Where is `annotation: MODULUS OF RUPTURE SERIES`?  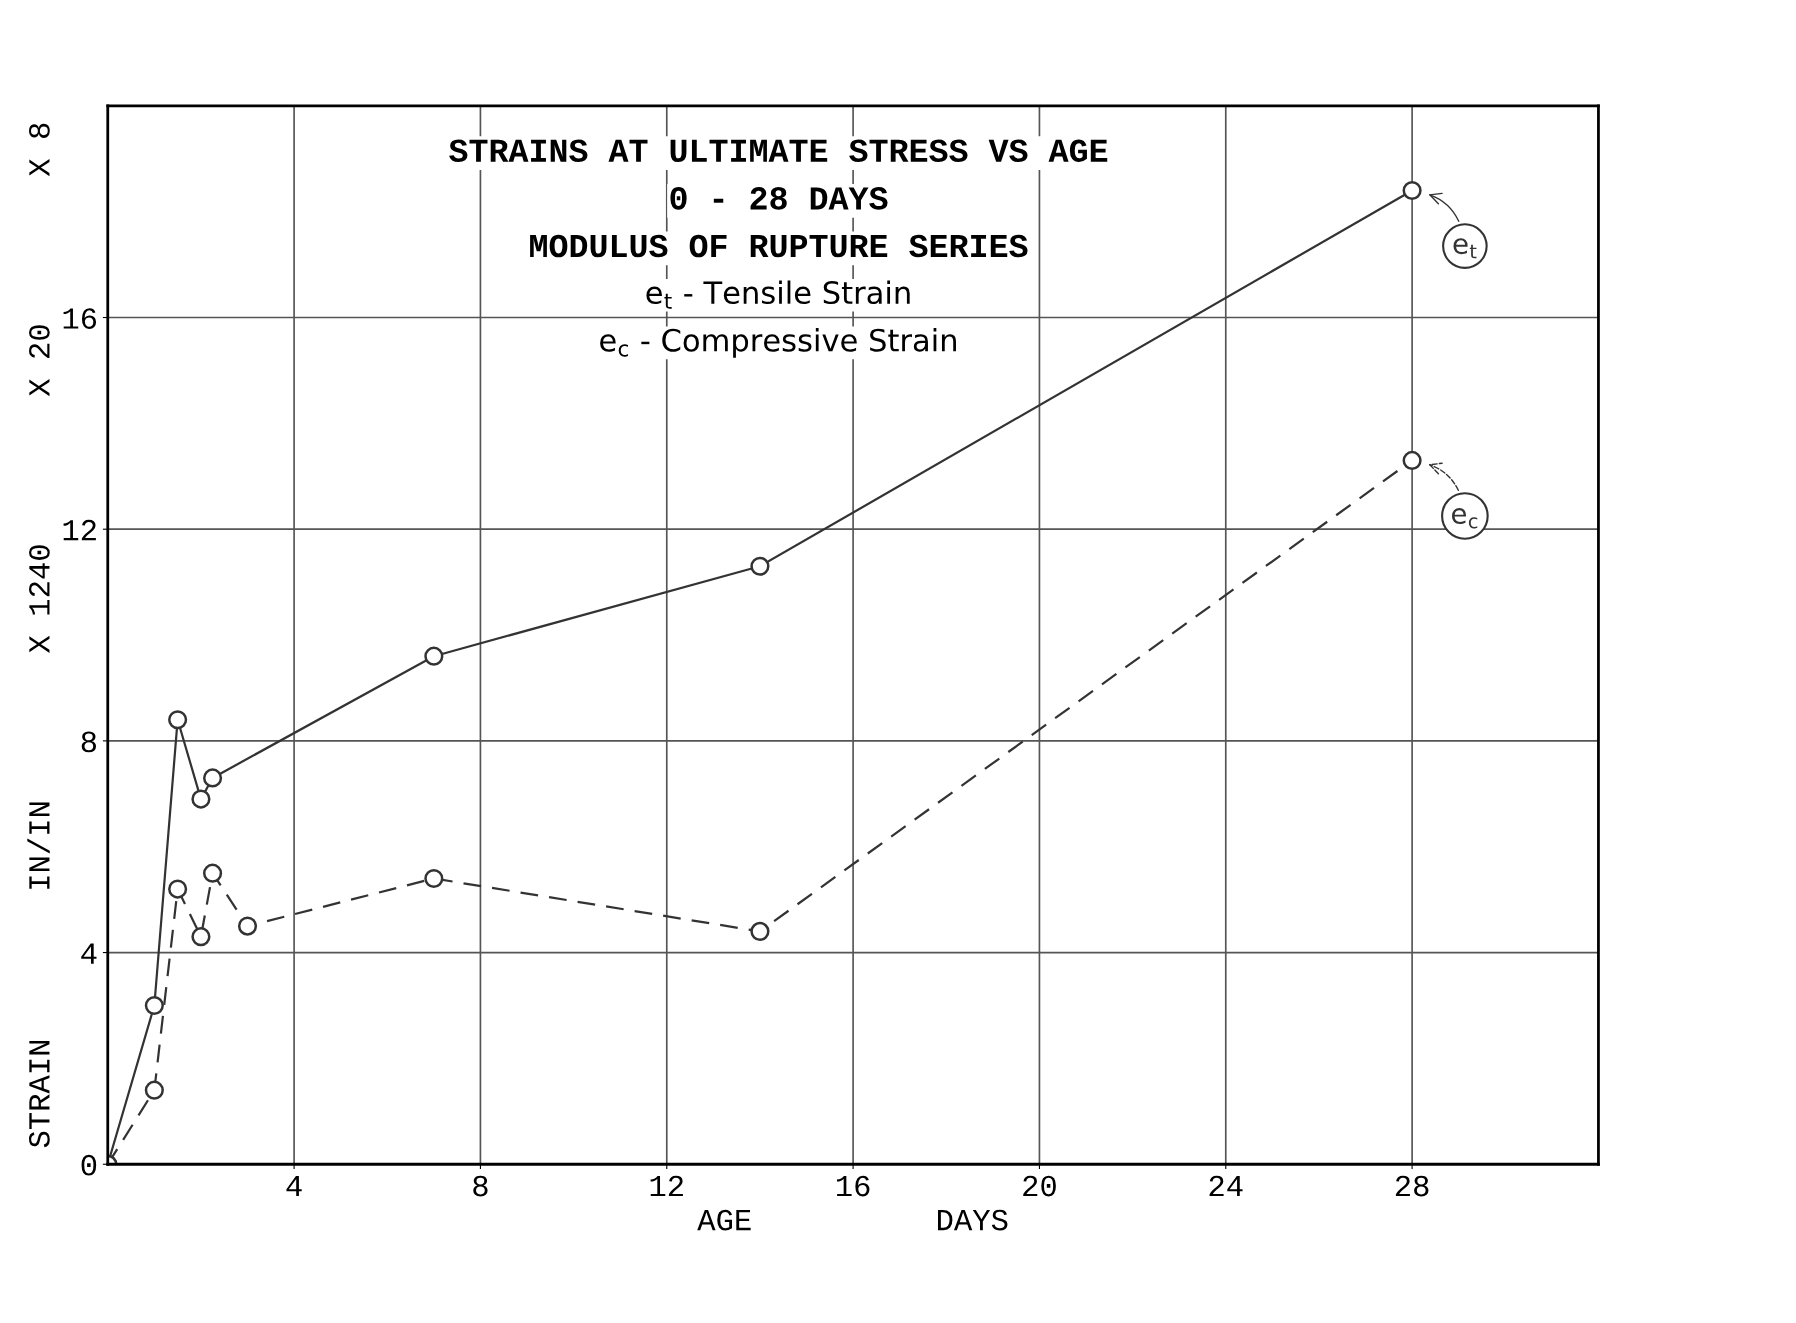 annotation: MODULUS OF RUPTURE SERIES is located at coordinates (779, 246).